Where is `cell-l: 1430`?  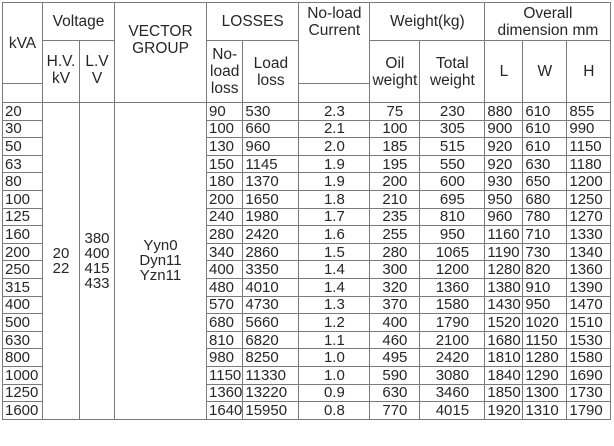
cell-l: 1430 is located at coordinates (504, 305).